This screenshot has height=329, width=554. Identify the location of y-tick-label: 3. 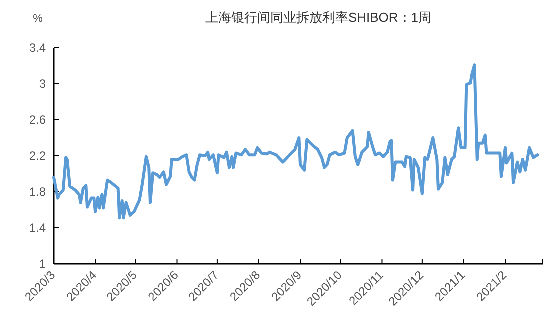
(42, 84).